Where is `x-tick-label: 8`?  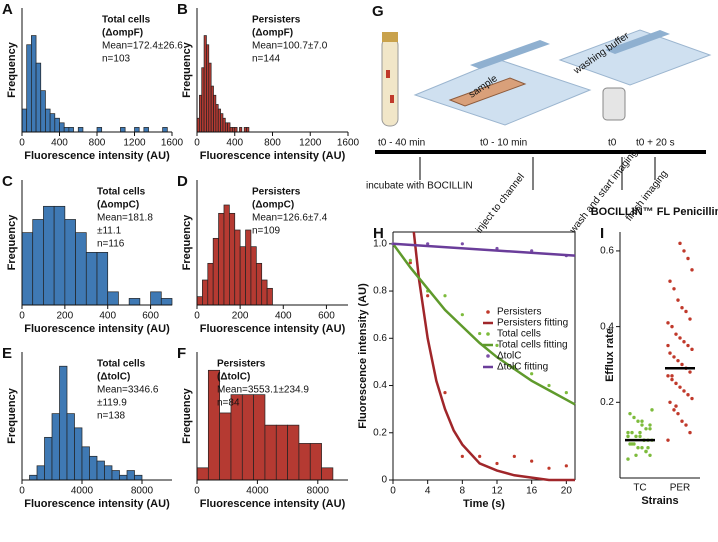 x-tick-label: 8 is located at coordinates (463, 491).